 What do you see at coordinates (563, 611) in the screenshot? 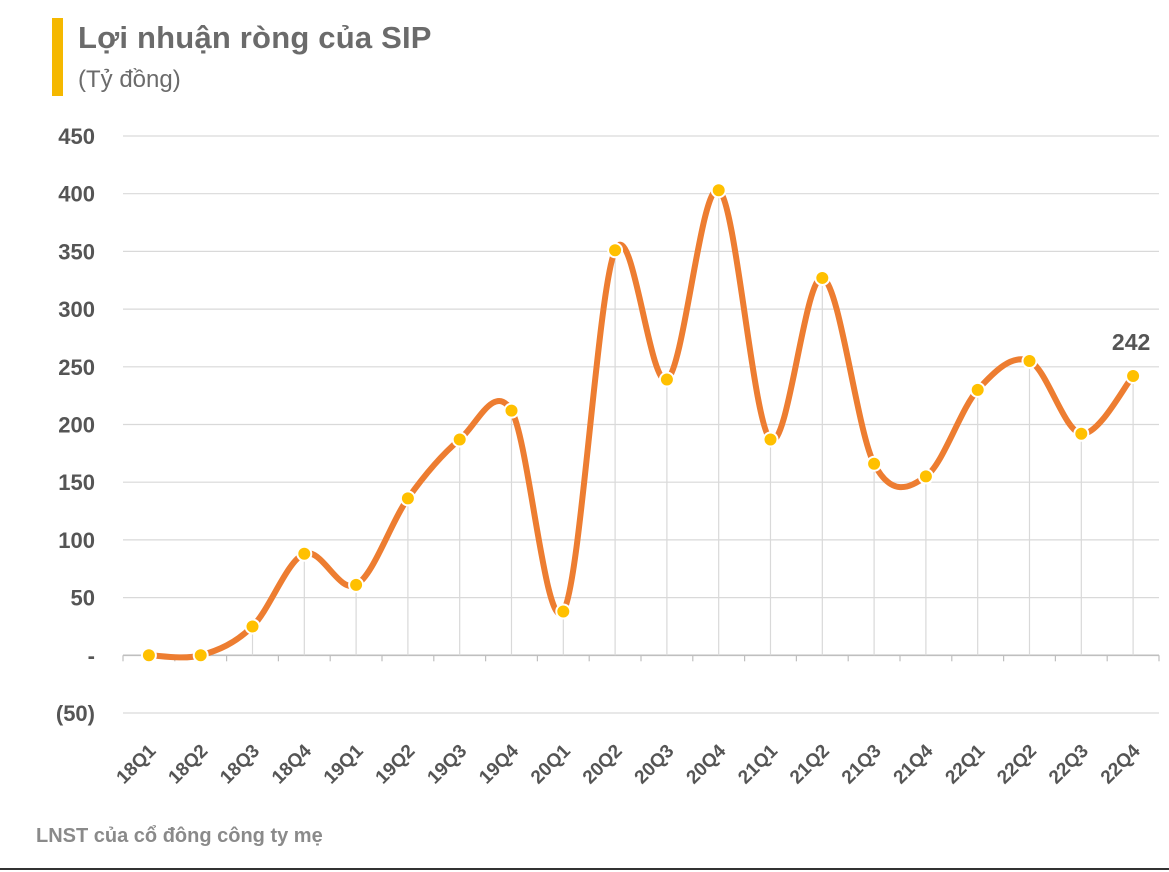
I see `data-point-20Q1` at bounding box center [563, 611].